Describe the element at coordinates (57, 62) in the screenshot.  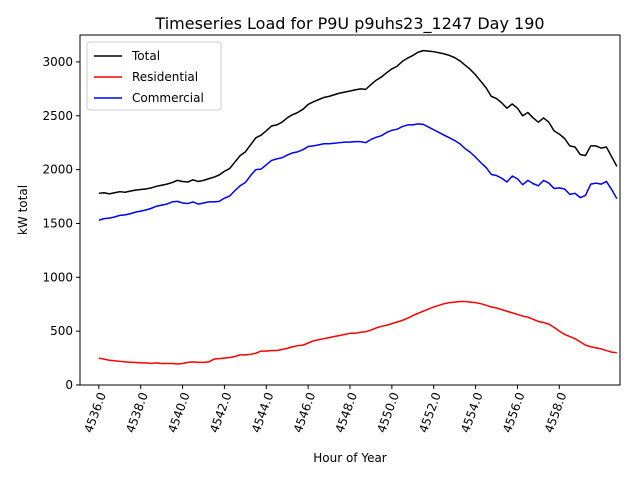
I see `y-tick-label: 3000` at that location.